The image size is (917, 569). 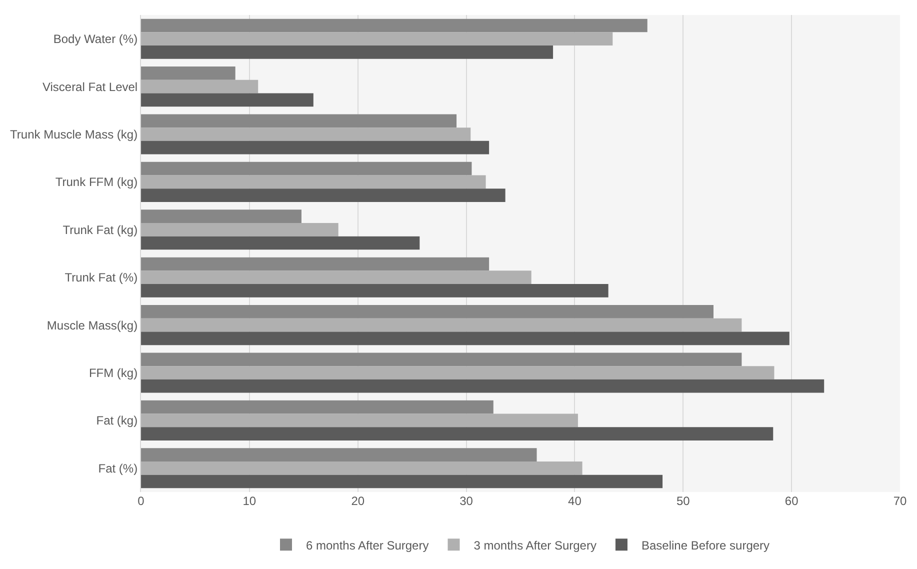 I want to click on y-tick-label: Body Water (%), so click(x=95, y=39).